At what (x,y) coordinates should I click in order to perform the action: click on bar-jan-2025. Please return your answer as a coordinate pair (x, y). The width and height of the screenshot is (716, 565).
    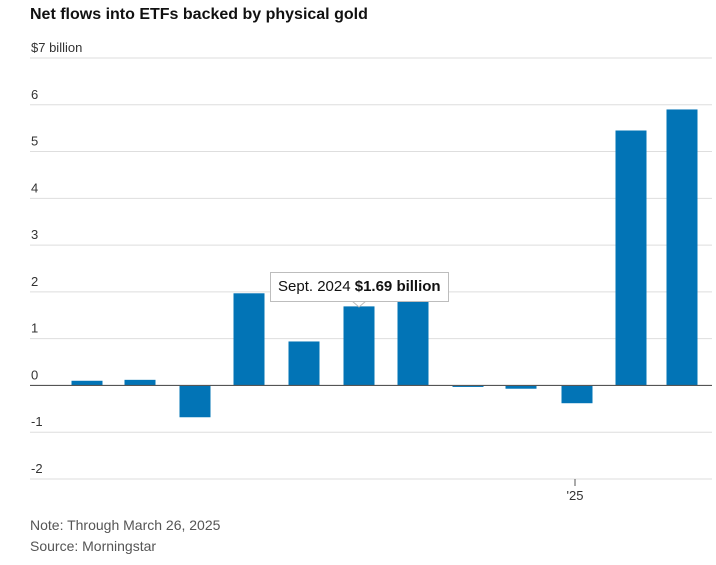
    Looking at the image, I should click on (577, 394).